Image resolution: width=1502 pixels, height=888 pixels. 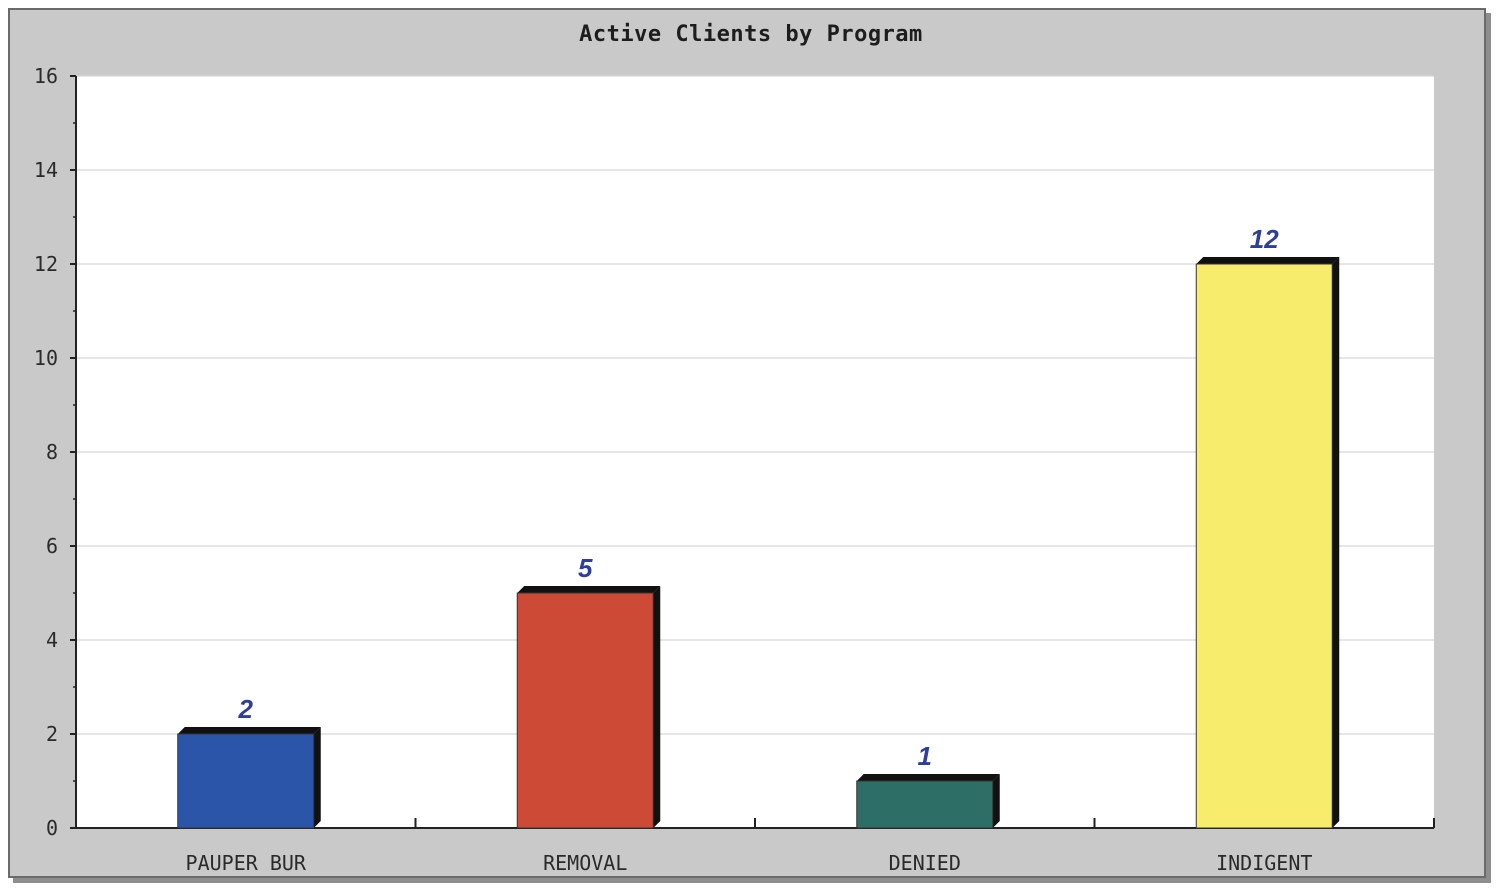 I want to click on y-tick-label: 4, so click(x=52, y=640).